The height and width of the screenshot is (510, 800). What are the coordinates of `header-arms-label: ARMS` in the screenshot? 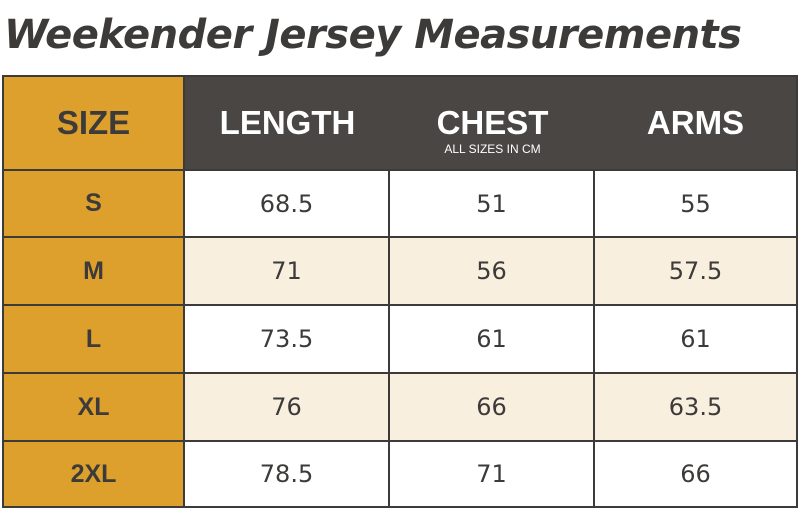 It's located at (695, 122).